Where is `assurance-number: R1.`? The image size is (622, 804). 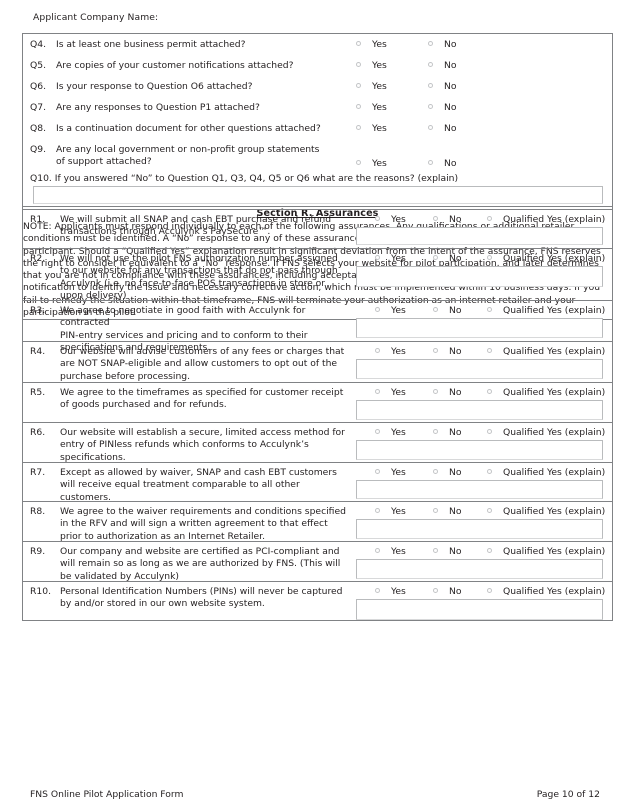
assurance-number: R1. is located at coordinates (38, 219).